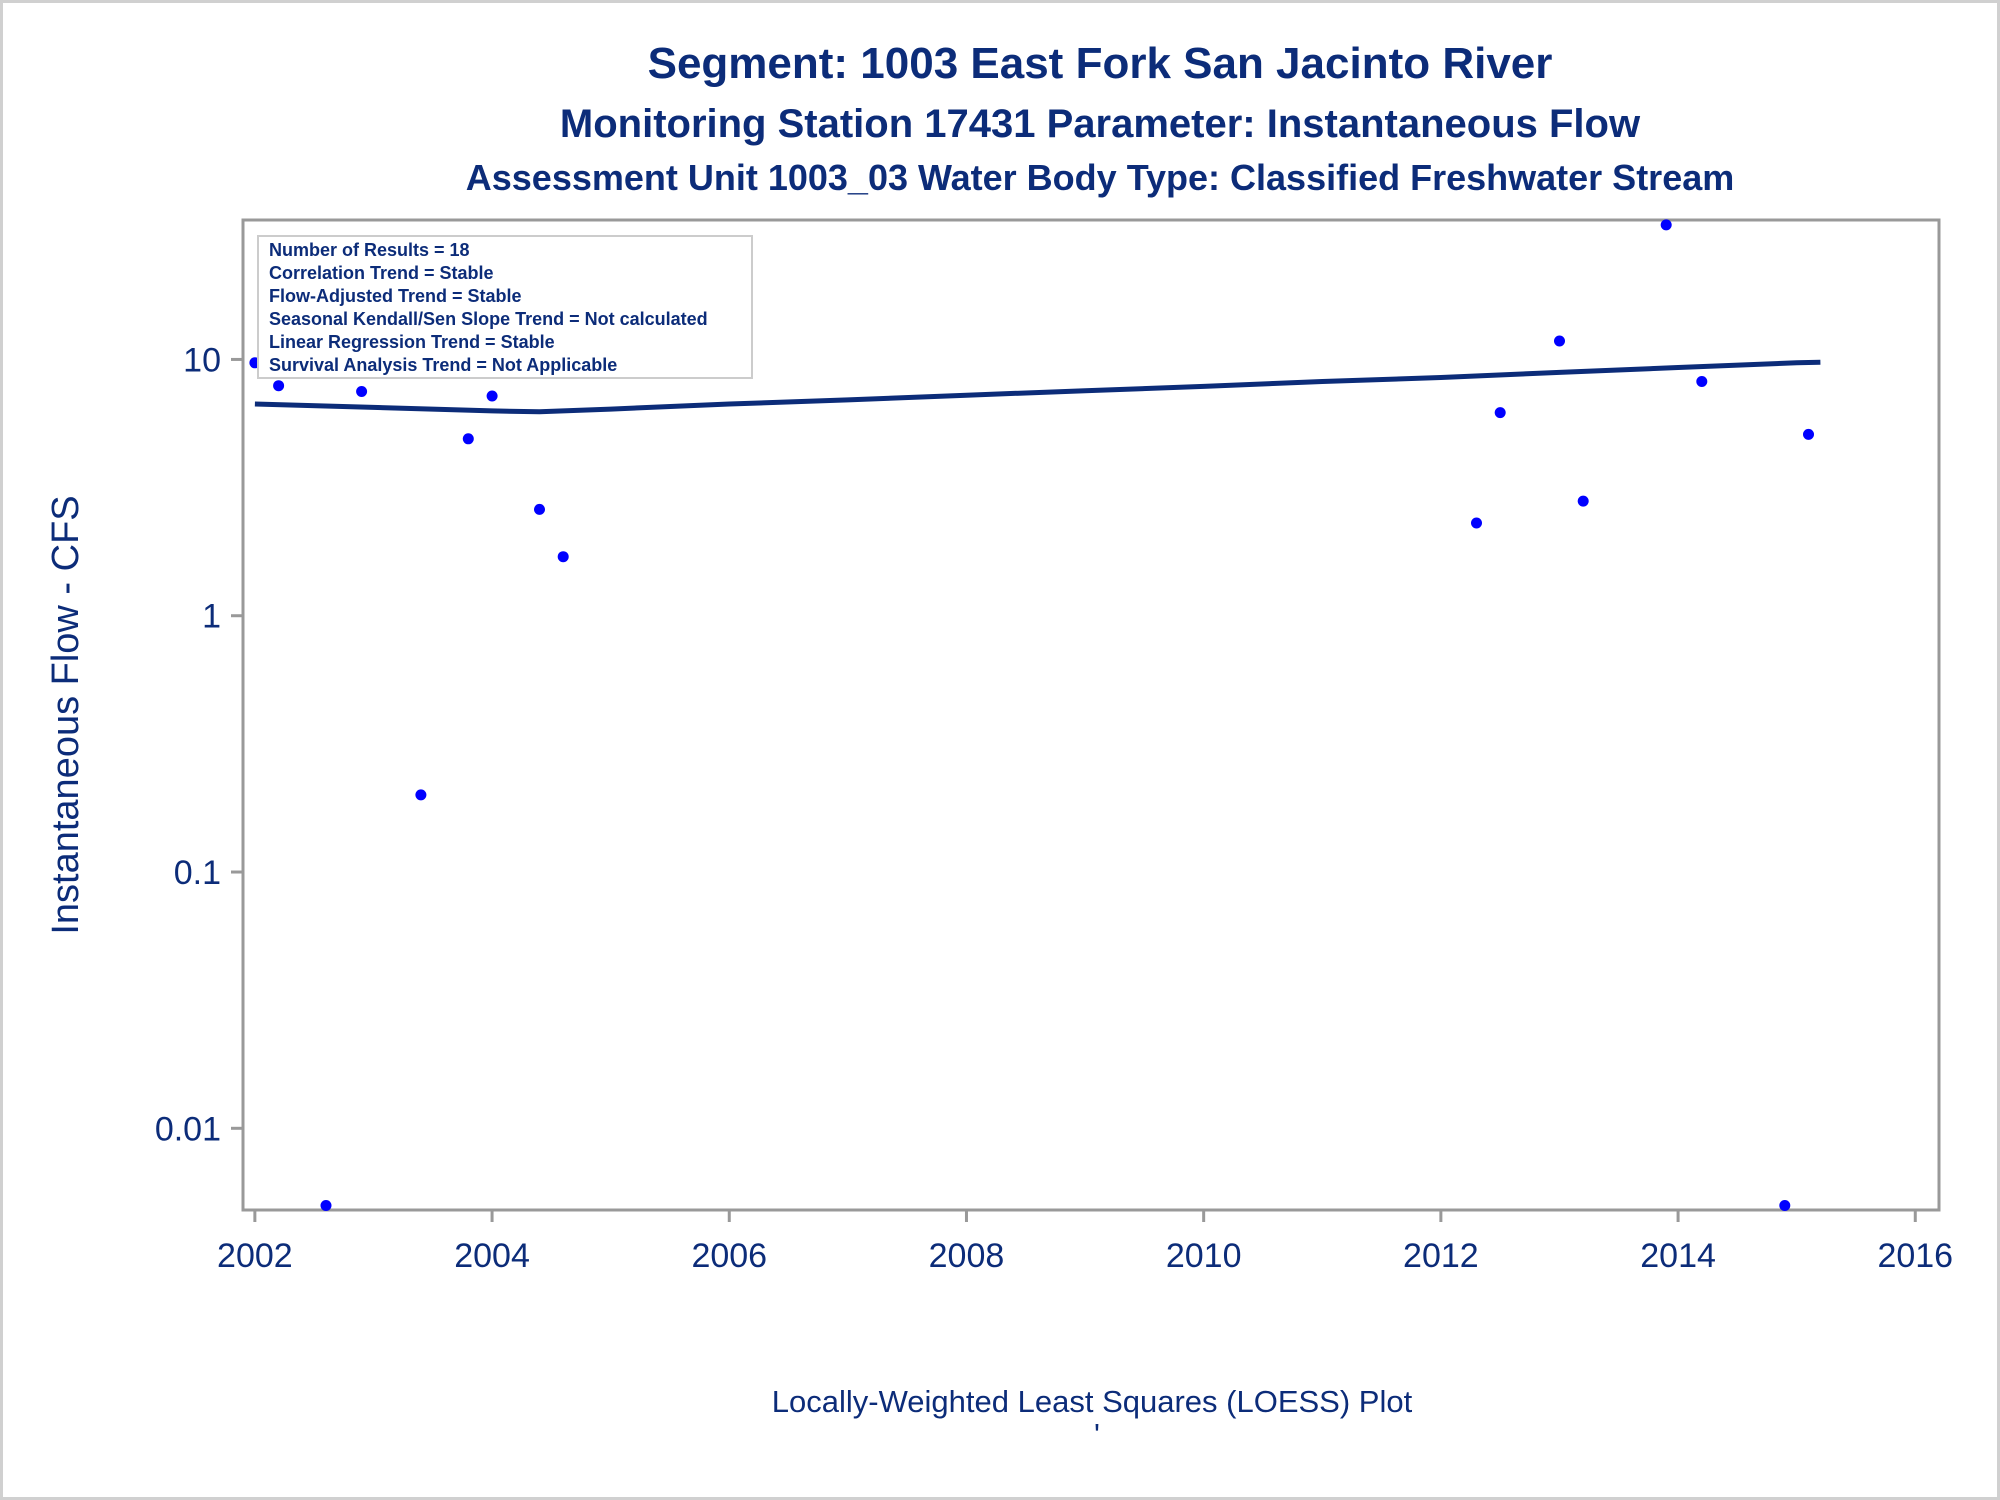 This screenshot has height=1500, width=2000. I want to click on loess-line, so click(1037, 387).